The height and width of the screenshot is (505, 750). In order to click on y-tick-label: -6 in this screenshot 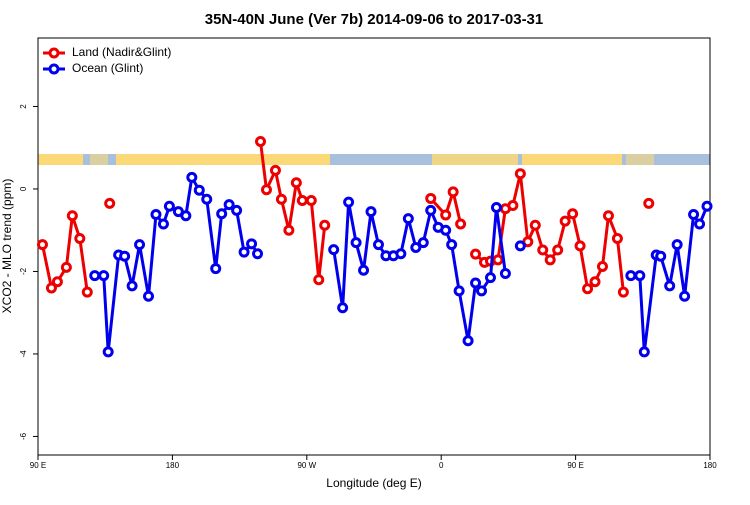, I will do `click(23, 436)`.